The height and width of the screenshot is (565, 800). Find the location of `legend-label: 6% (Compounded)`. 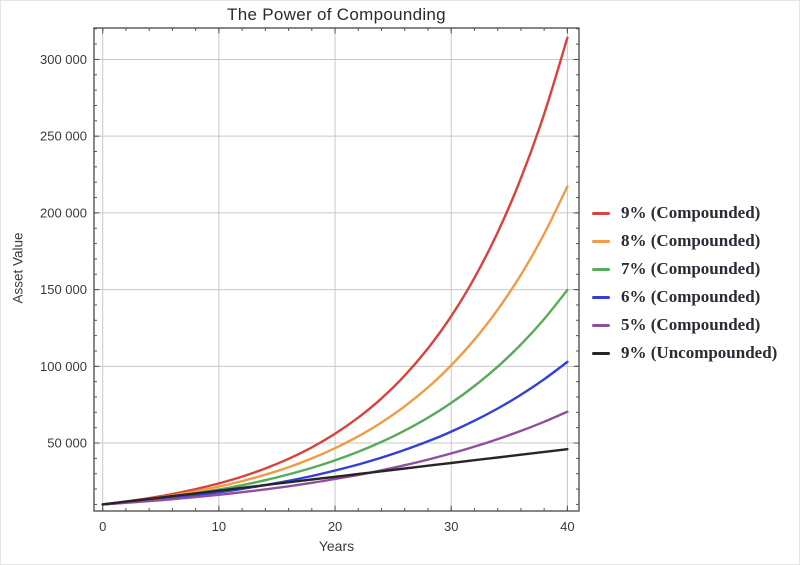

legend-label: 6% (Compounded) is located at coordinates (691, 296).